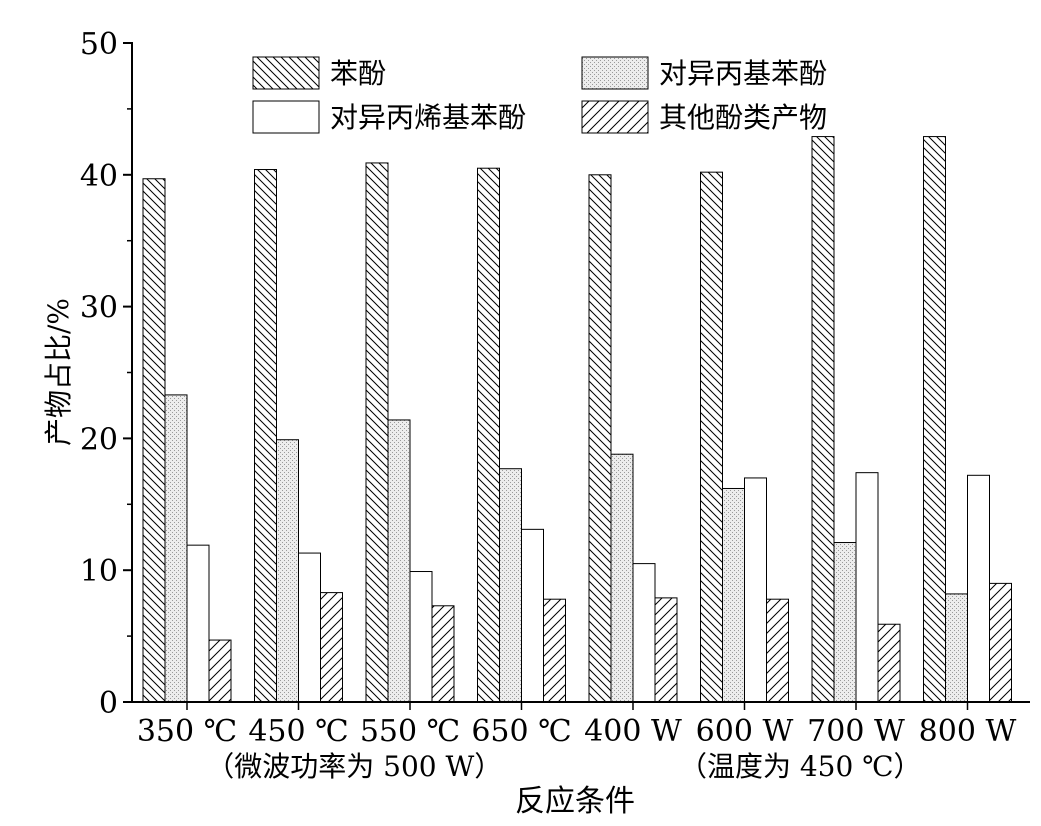 This screenshot has width=1041, height=826. What do you see at coordinates (187, 731) in the screenshot?
I see `x-tick-label: 350 ℃` at bounding box center [187, 731].